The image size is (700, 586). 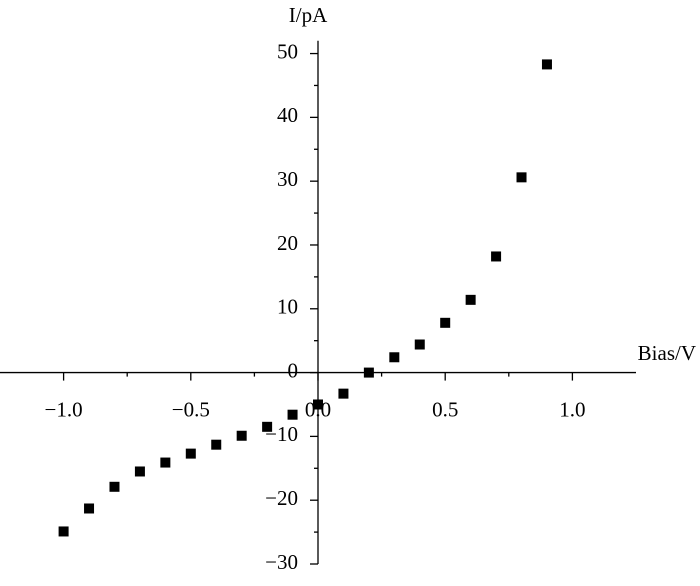 What do you see at coordinates (287, 51) in the screenshot?
I see `y-tick-label: 50` at bounding box center [287, 51].